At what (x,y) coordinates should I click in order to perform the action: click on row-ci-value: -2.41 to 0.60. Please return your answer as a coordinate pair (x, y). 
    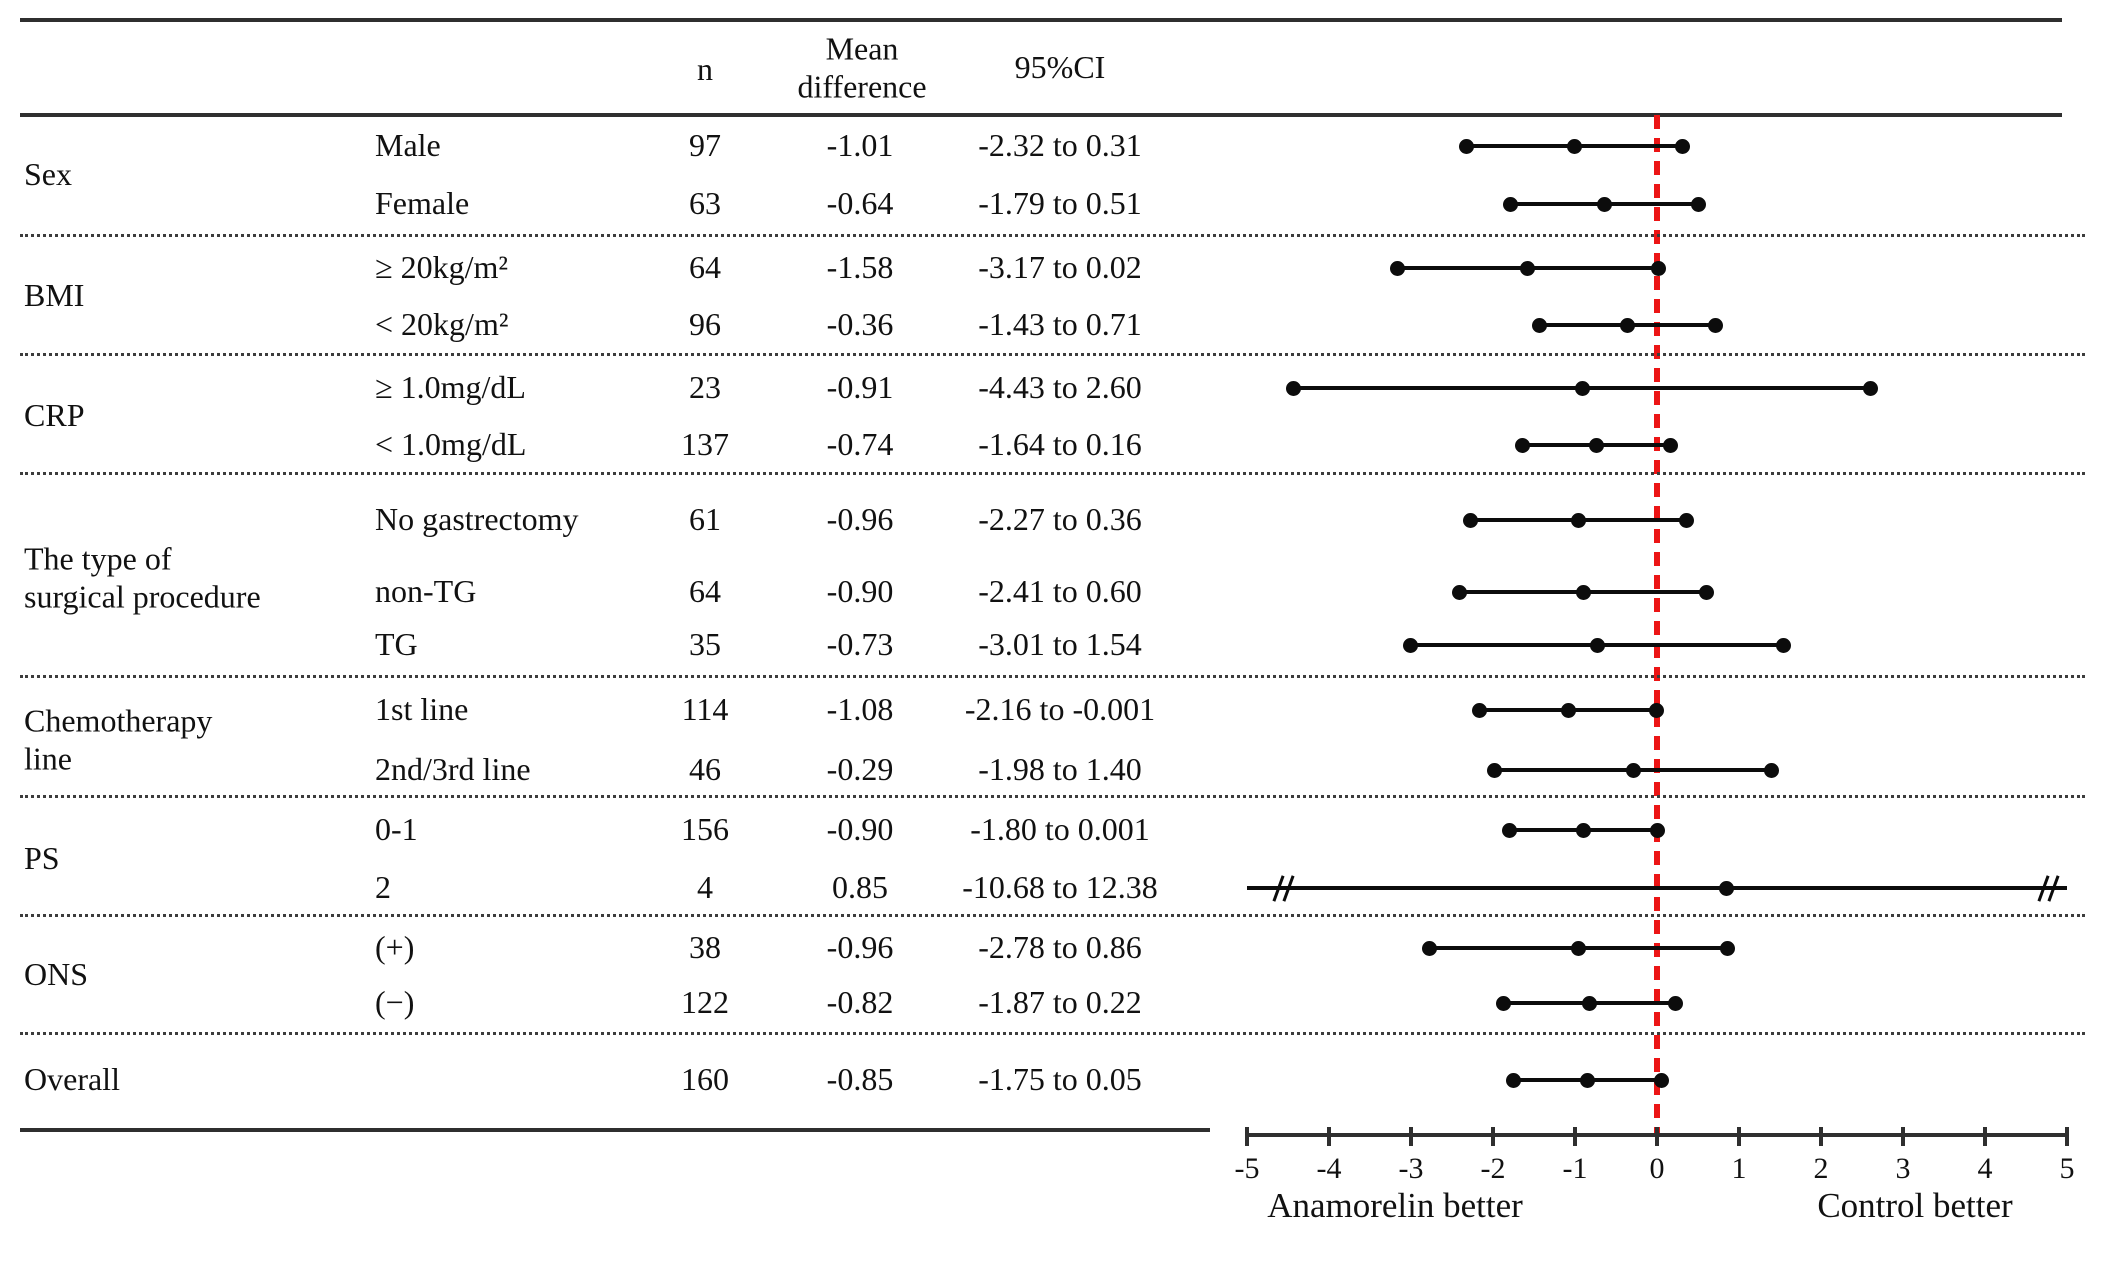
    Looking at the image, I should click on (1060, 591).